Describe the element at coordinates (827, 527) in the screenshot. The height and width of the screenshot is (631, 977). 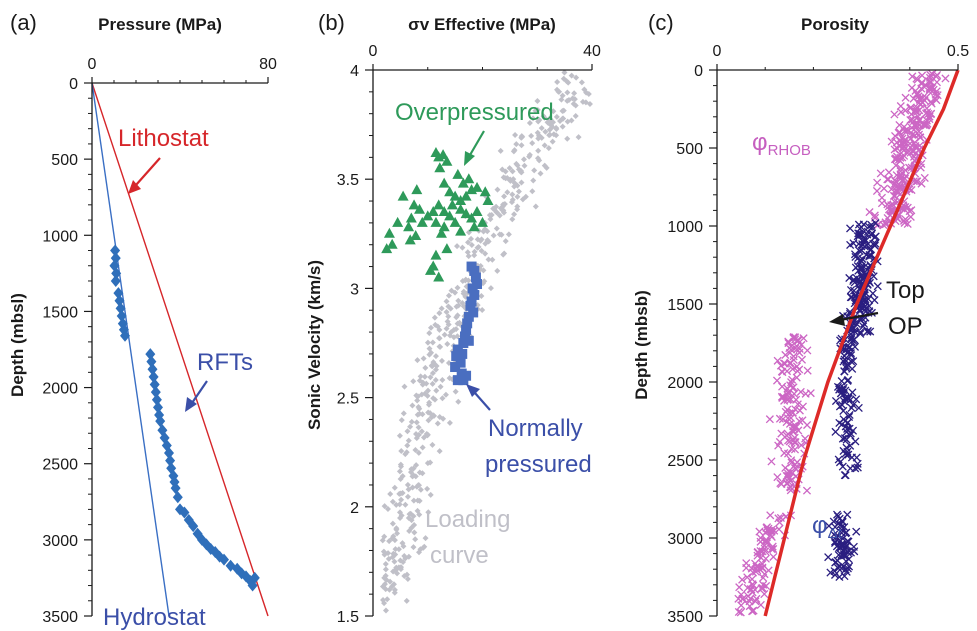
I see `annotation-phi-dt: φΔt` at that location.